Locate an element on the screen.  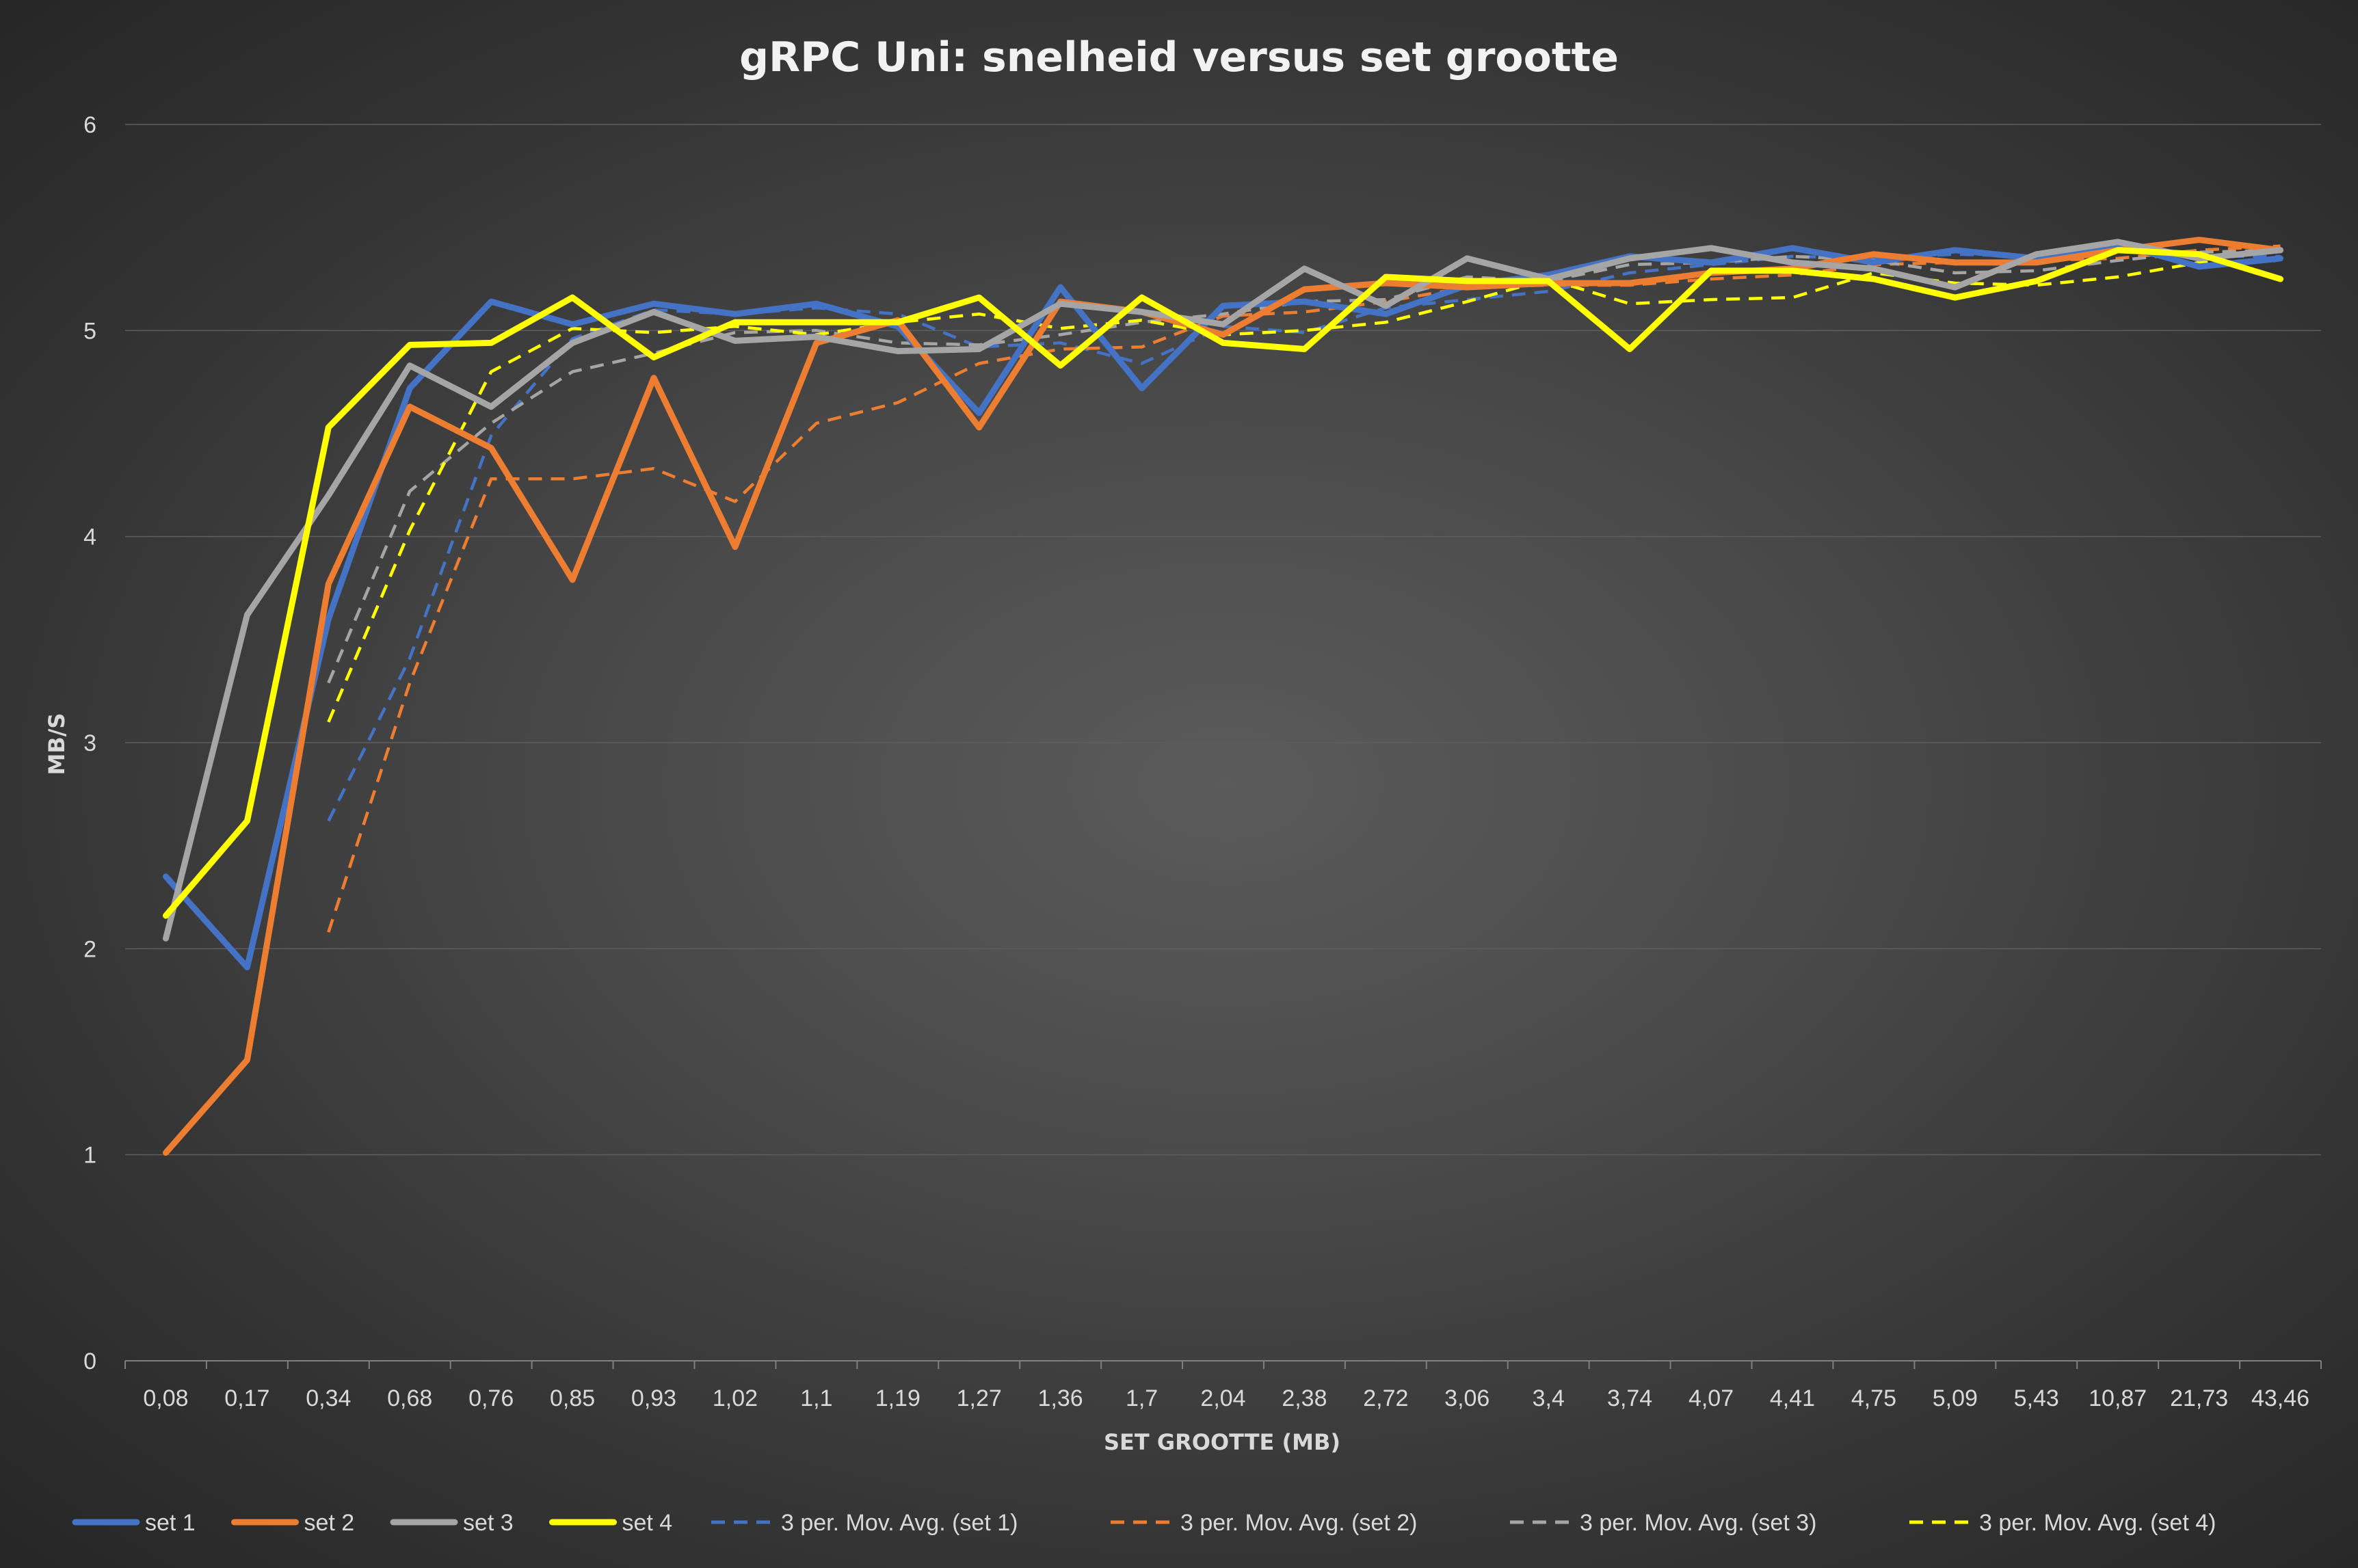
legend-label: set 3 is located at coordinates (488, 1523).